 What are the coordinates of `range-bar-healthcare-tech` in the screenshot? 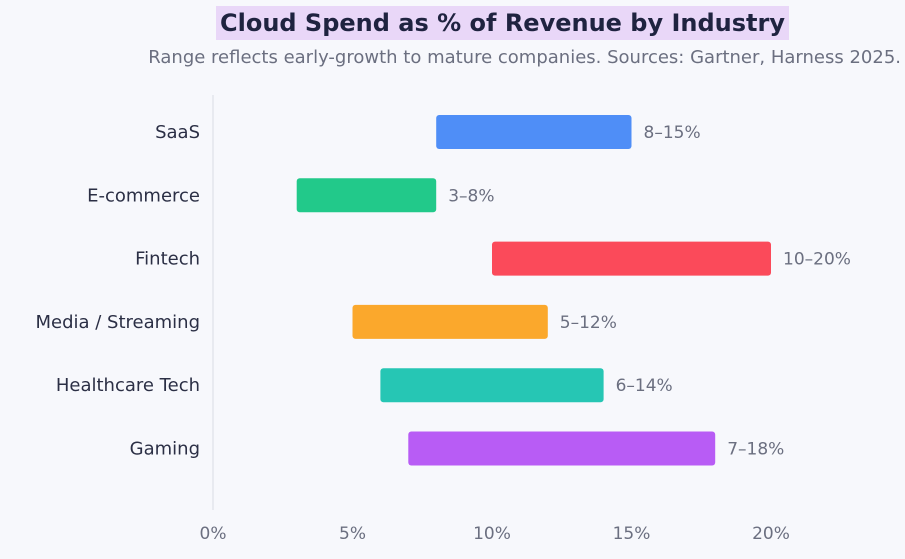 It's located at (492, 385).